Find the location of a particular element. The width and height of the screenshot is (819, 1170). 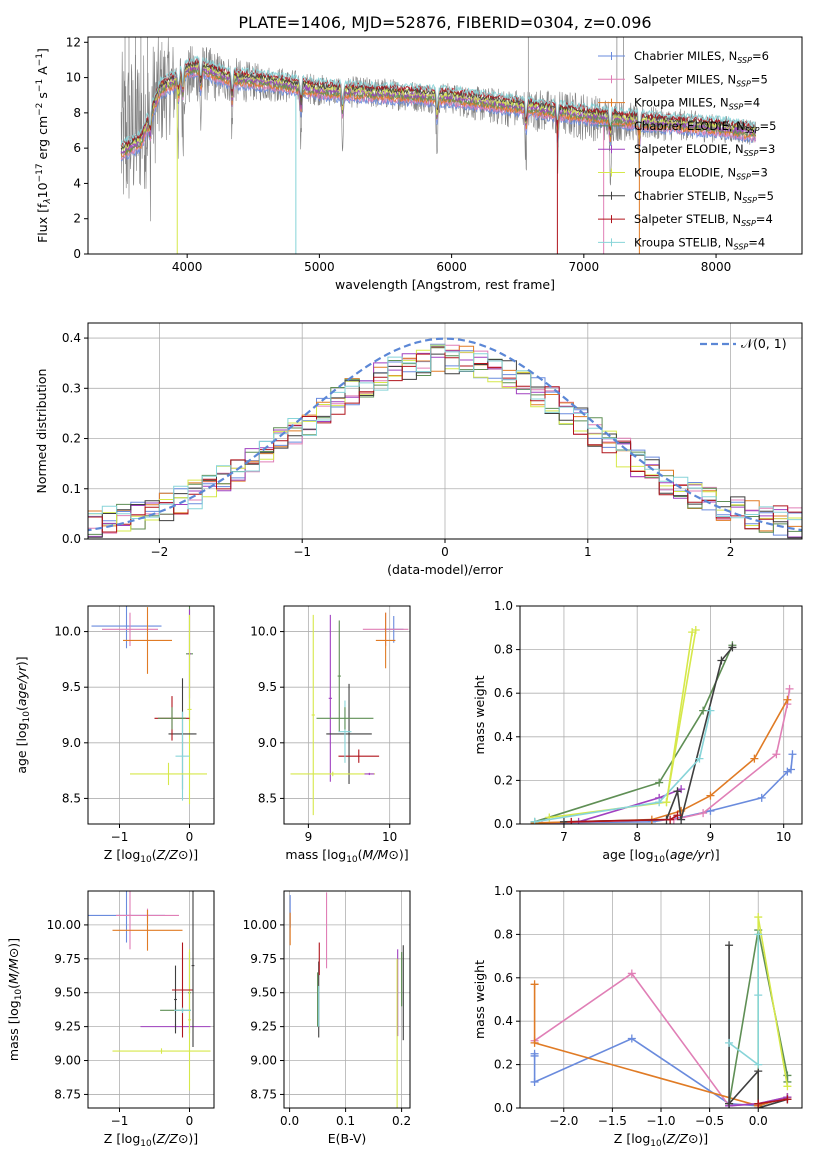

age-vs-mass-ytick-label: 9.5 is located at coordinates (267, 687).